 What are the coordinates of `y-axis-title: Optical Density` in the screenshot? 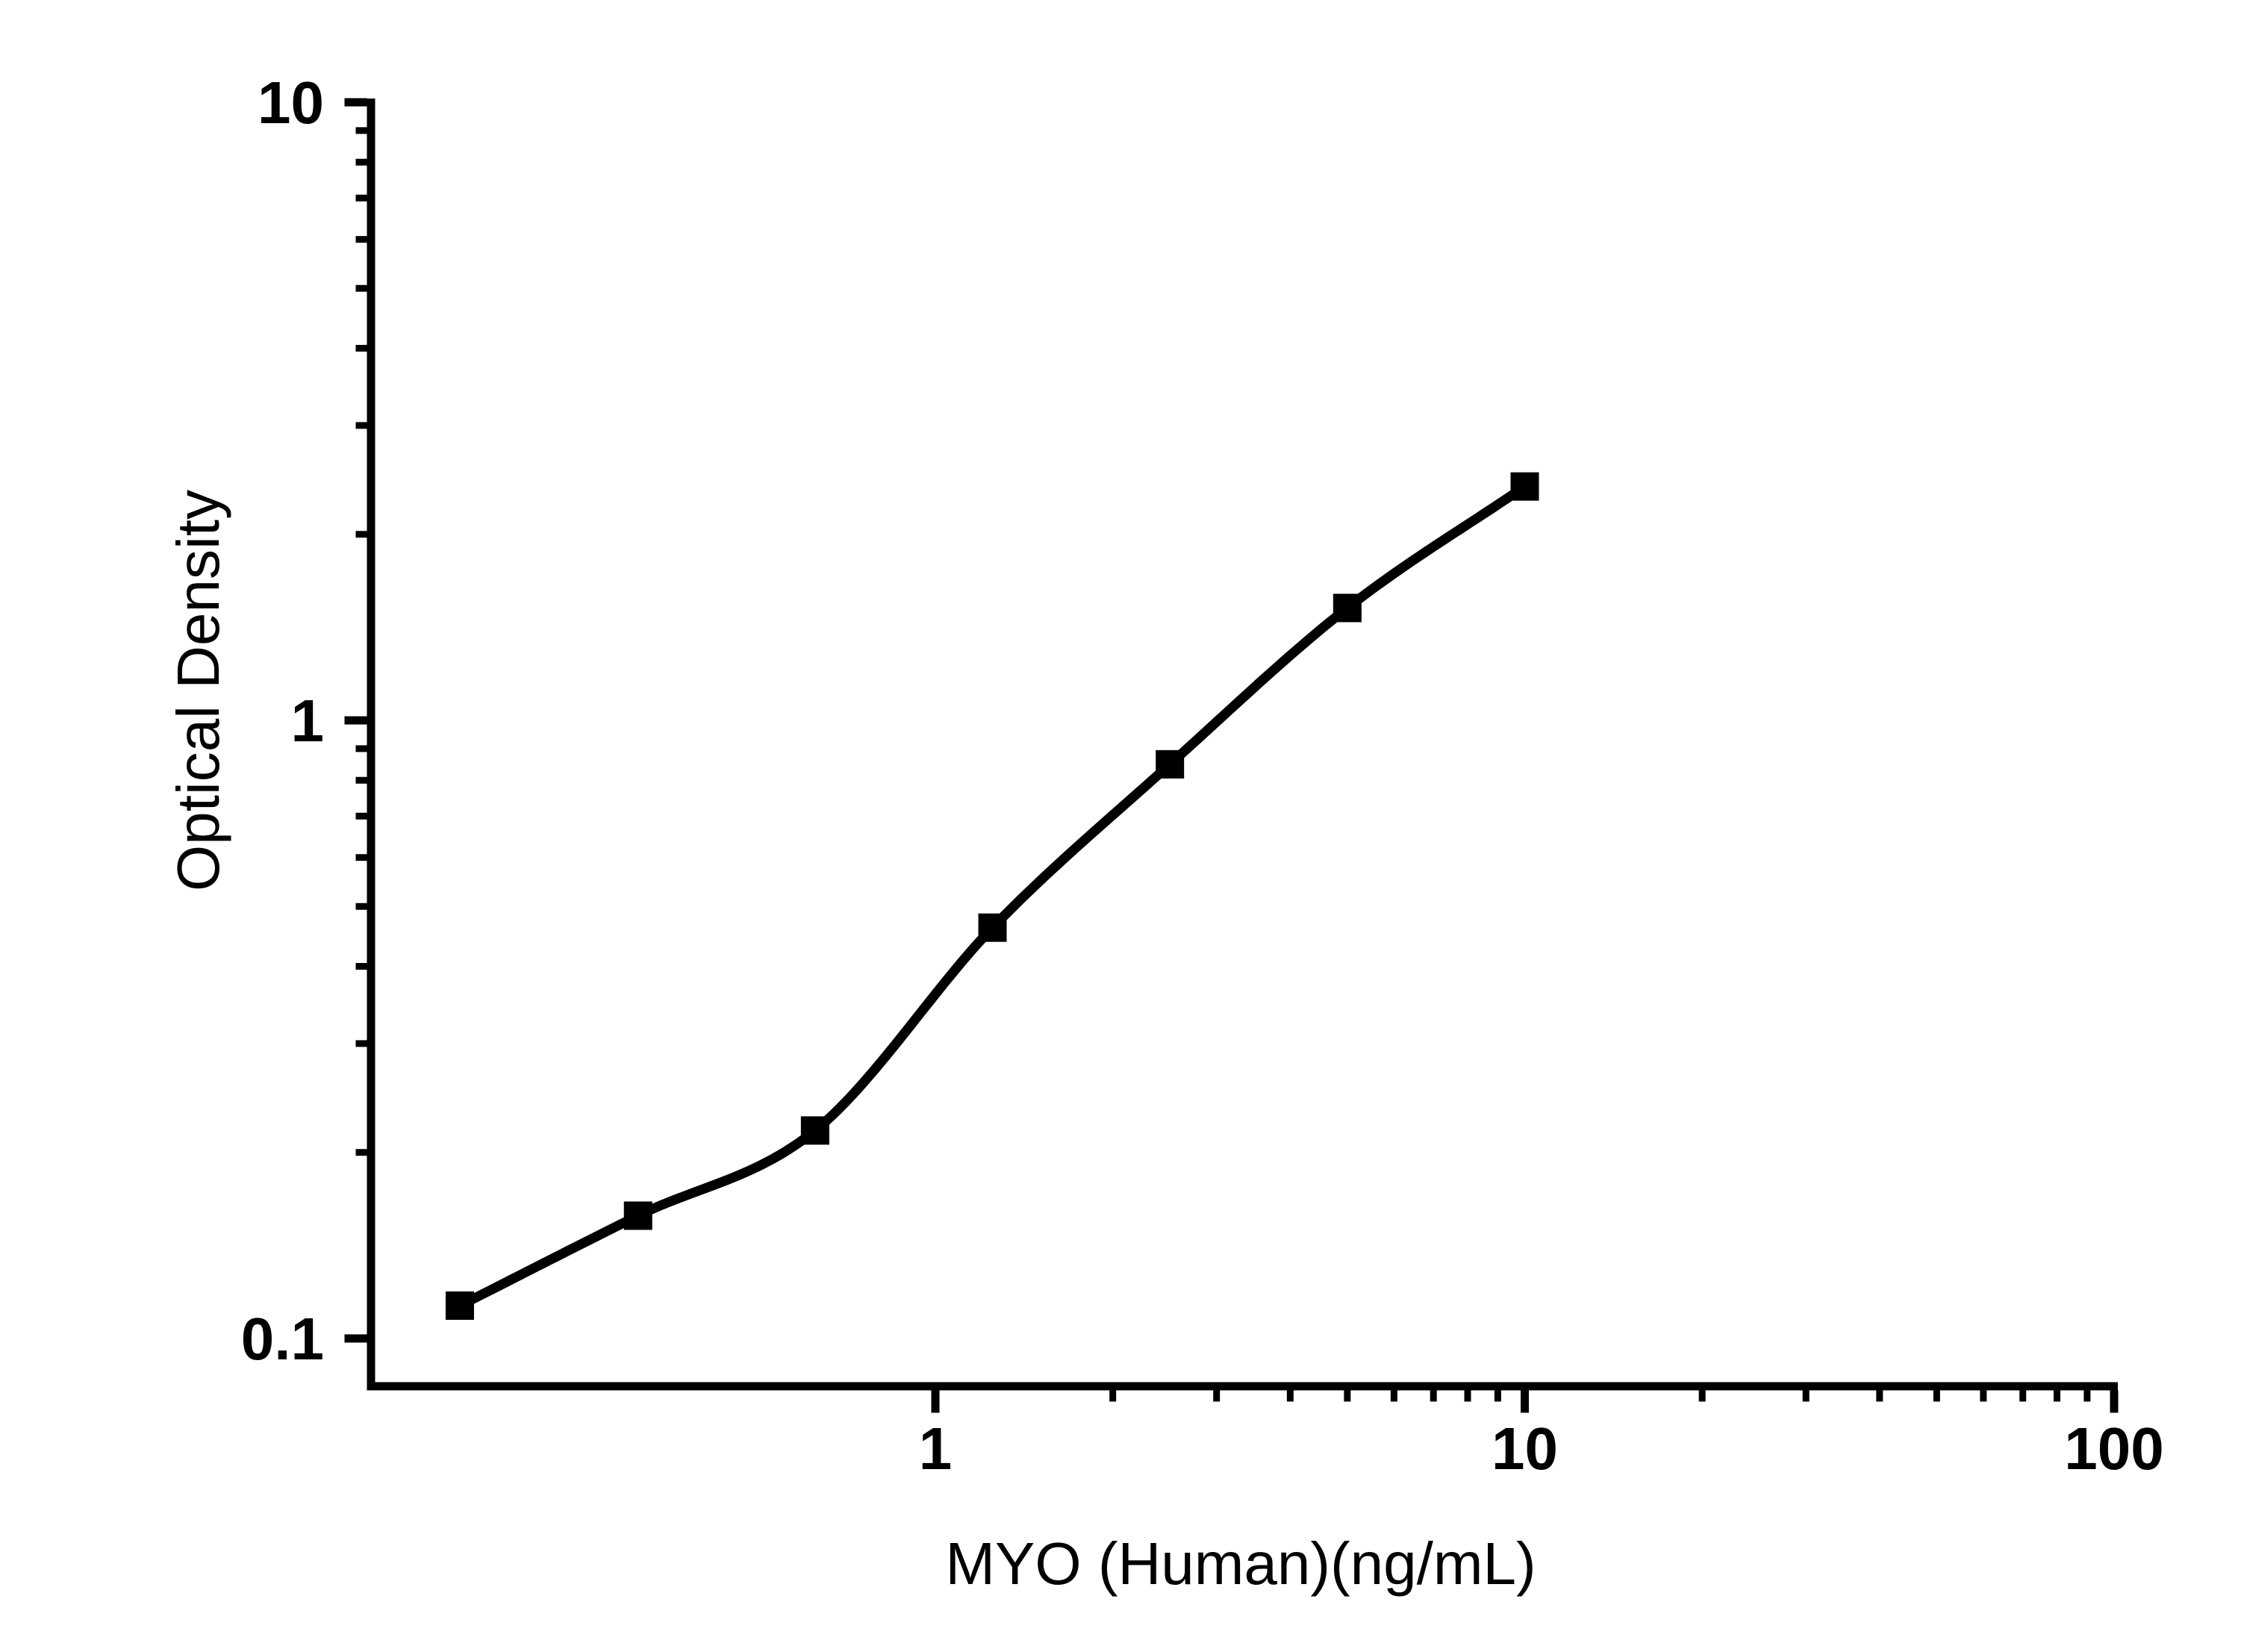 It's located at (198, 691).